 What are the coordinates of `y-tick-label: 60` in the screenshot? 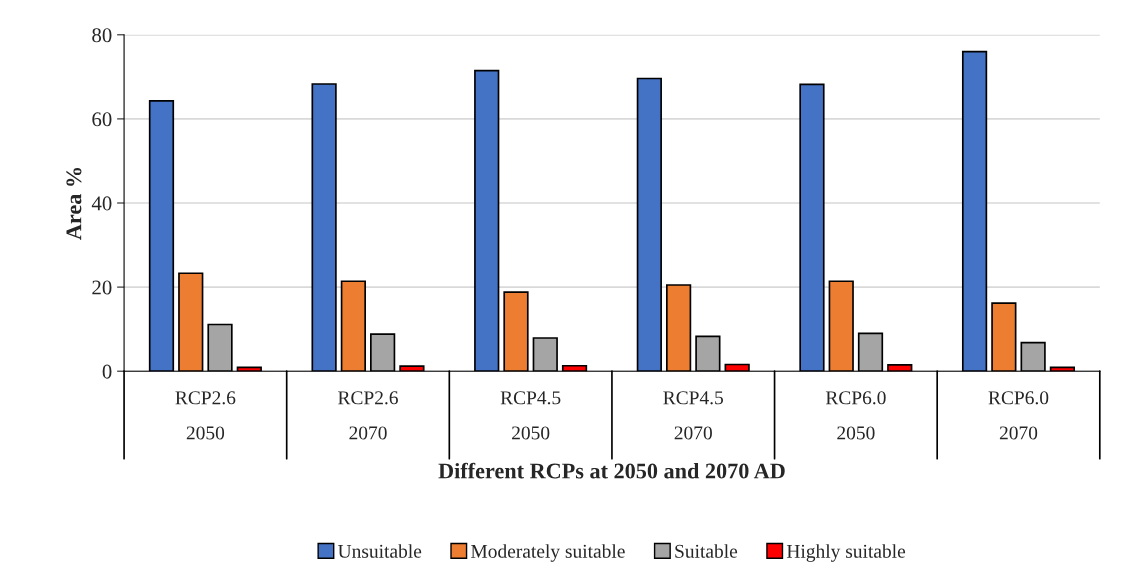 It's located at (102, 119).